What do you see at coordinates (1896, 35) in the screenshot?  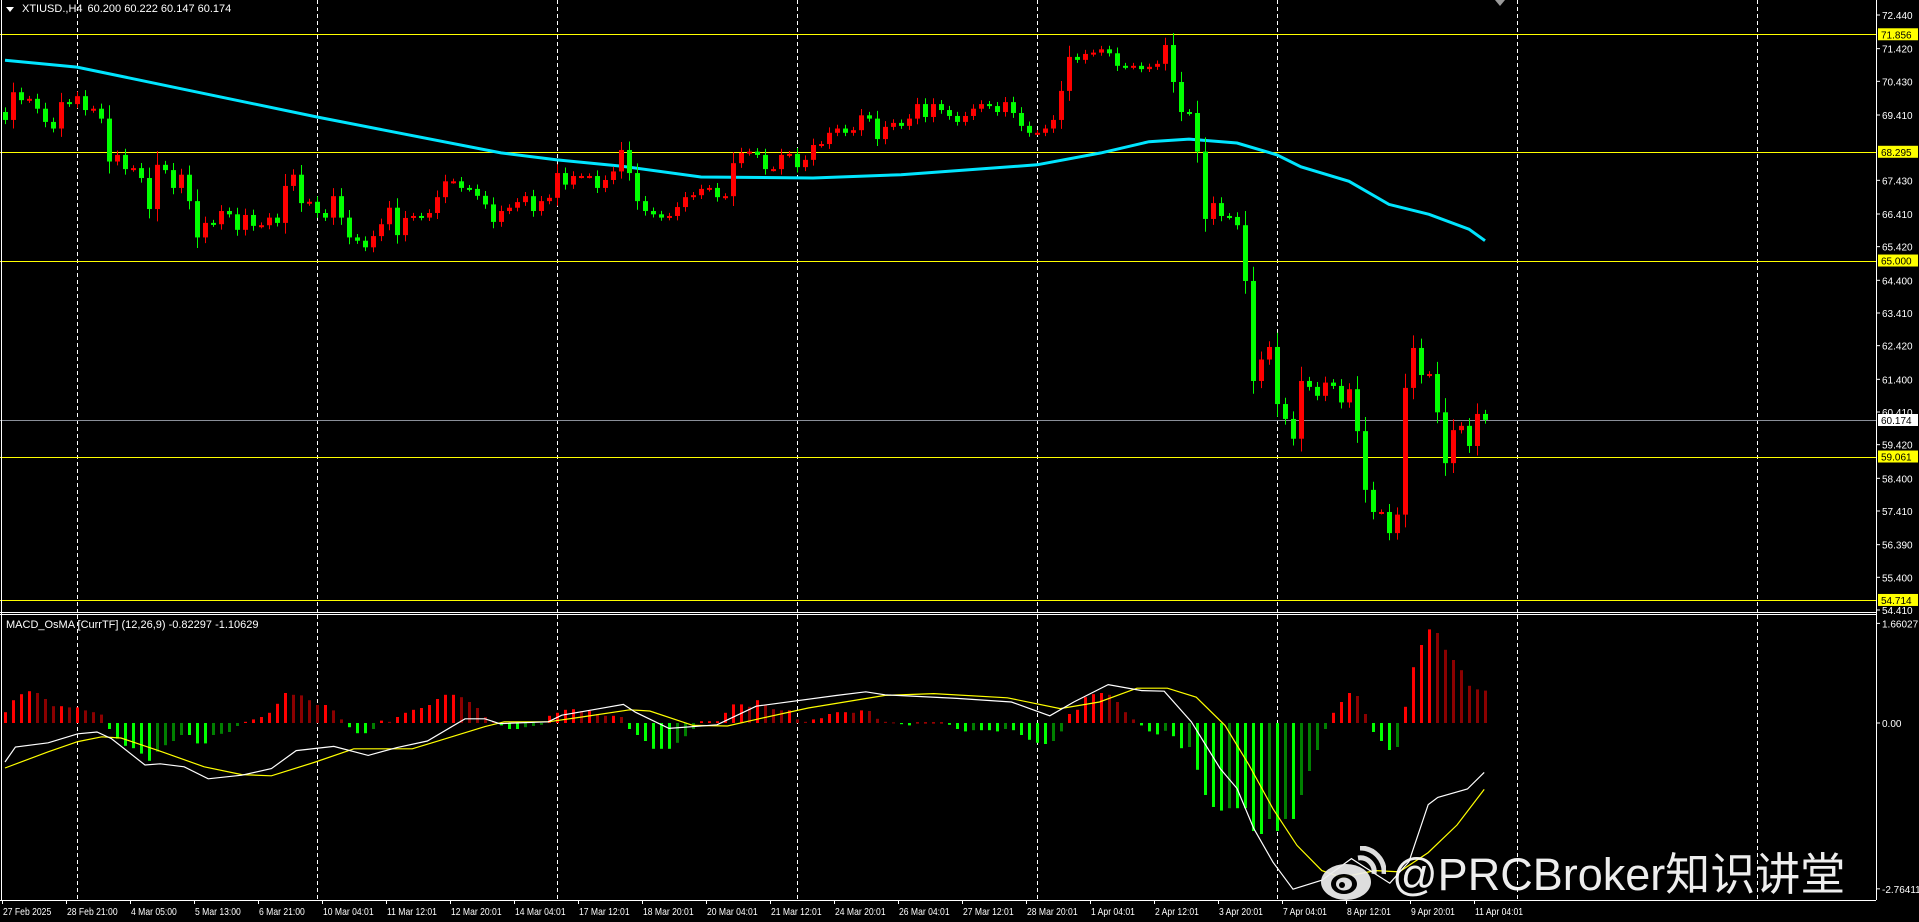 I see `level-price-label: 71.856` at bounding box center [1896, 35].